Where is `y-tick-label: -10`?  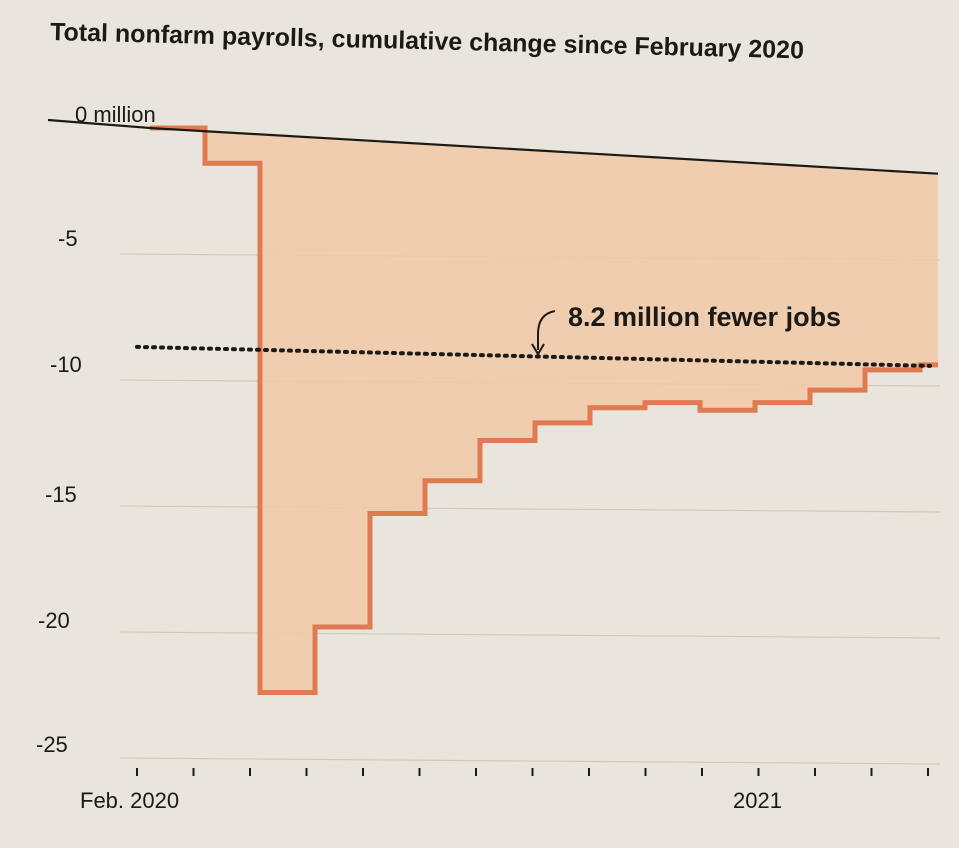 y-tick-label: -10 is located at coordinates (66, 364).